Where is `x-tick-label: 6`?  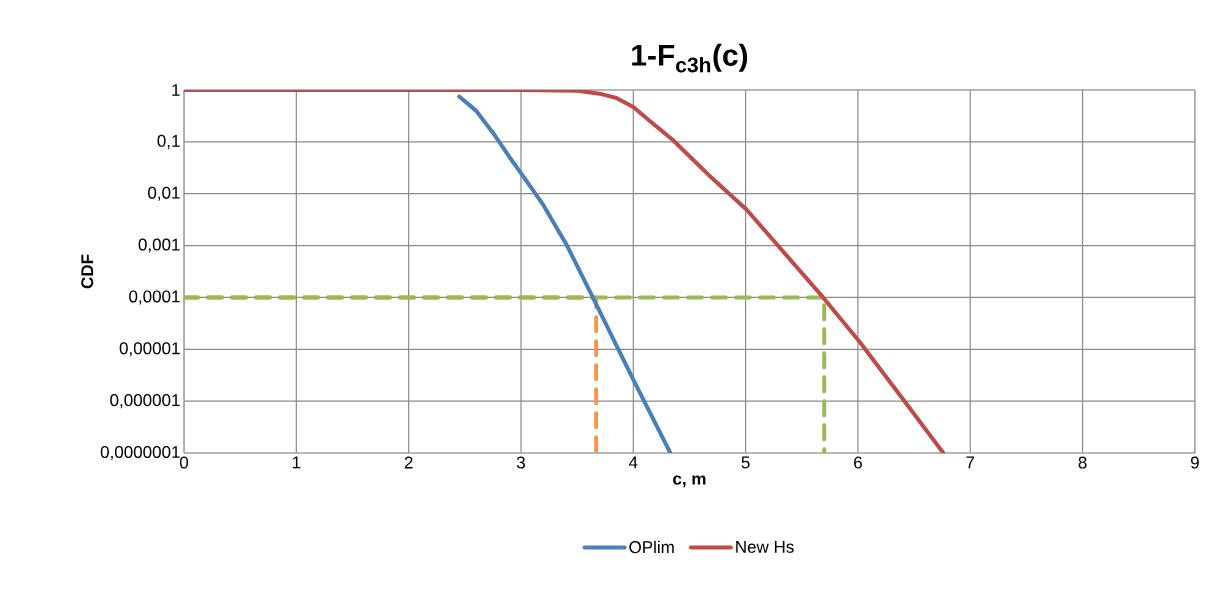 x-tick-label: 6 is located at coordinates (858, 462).